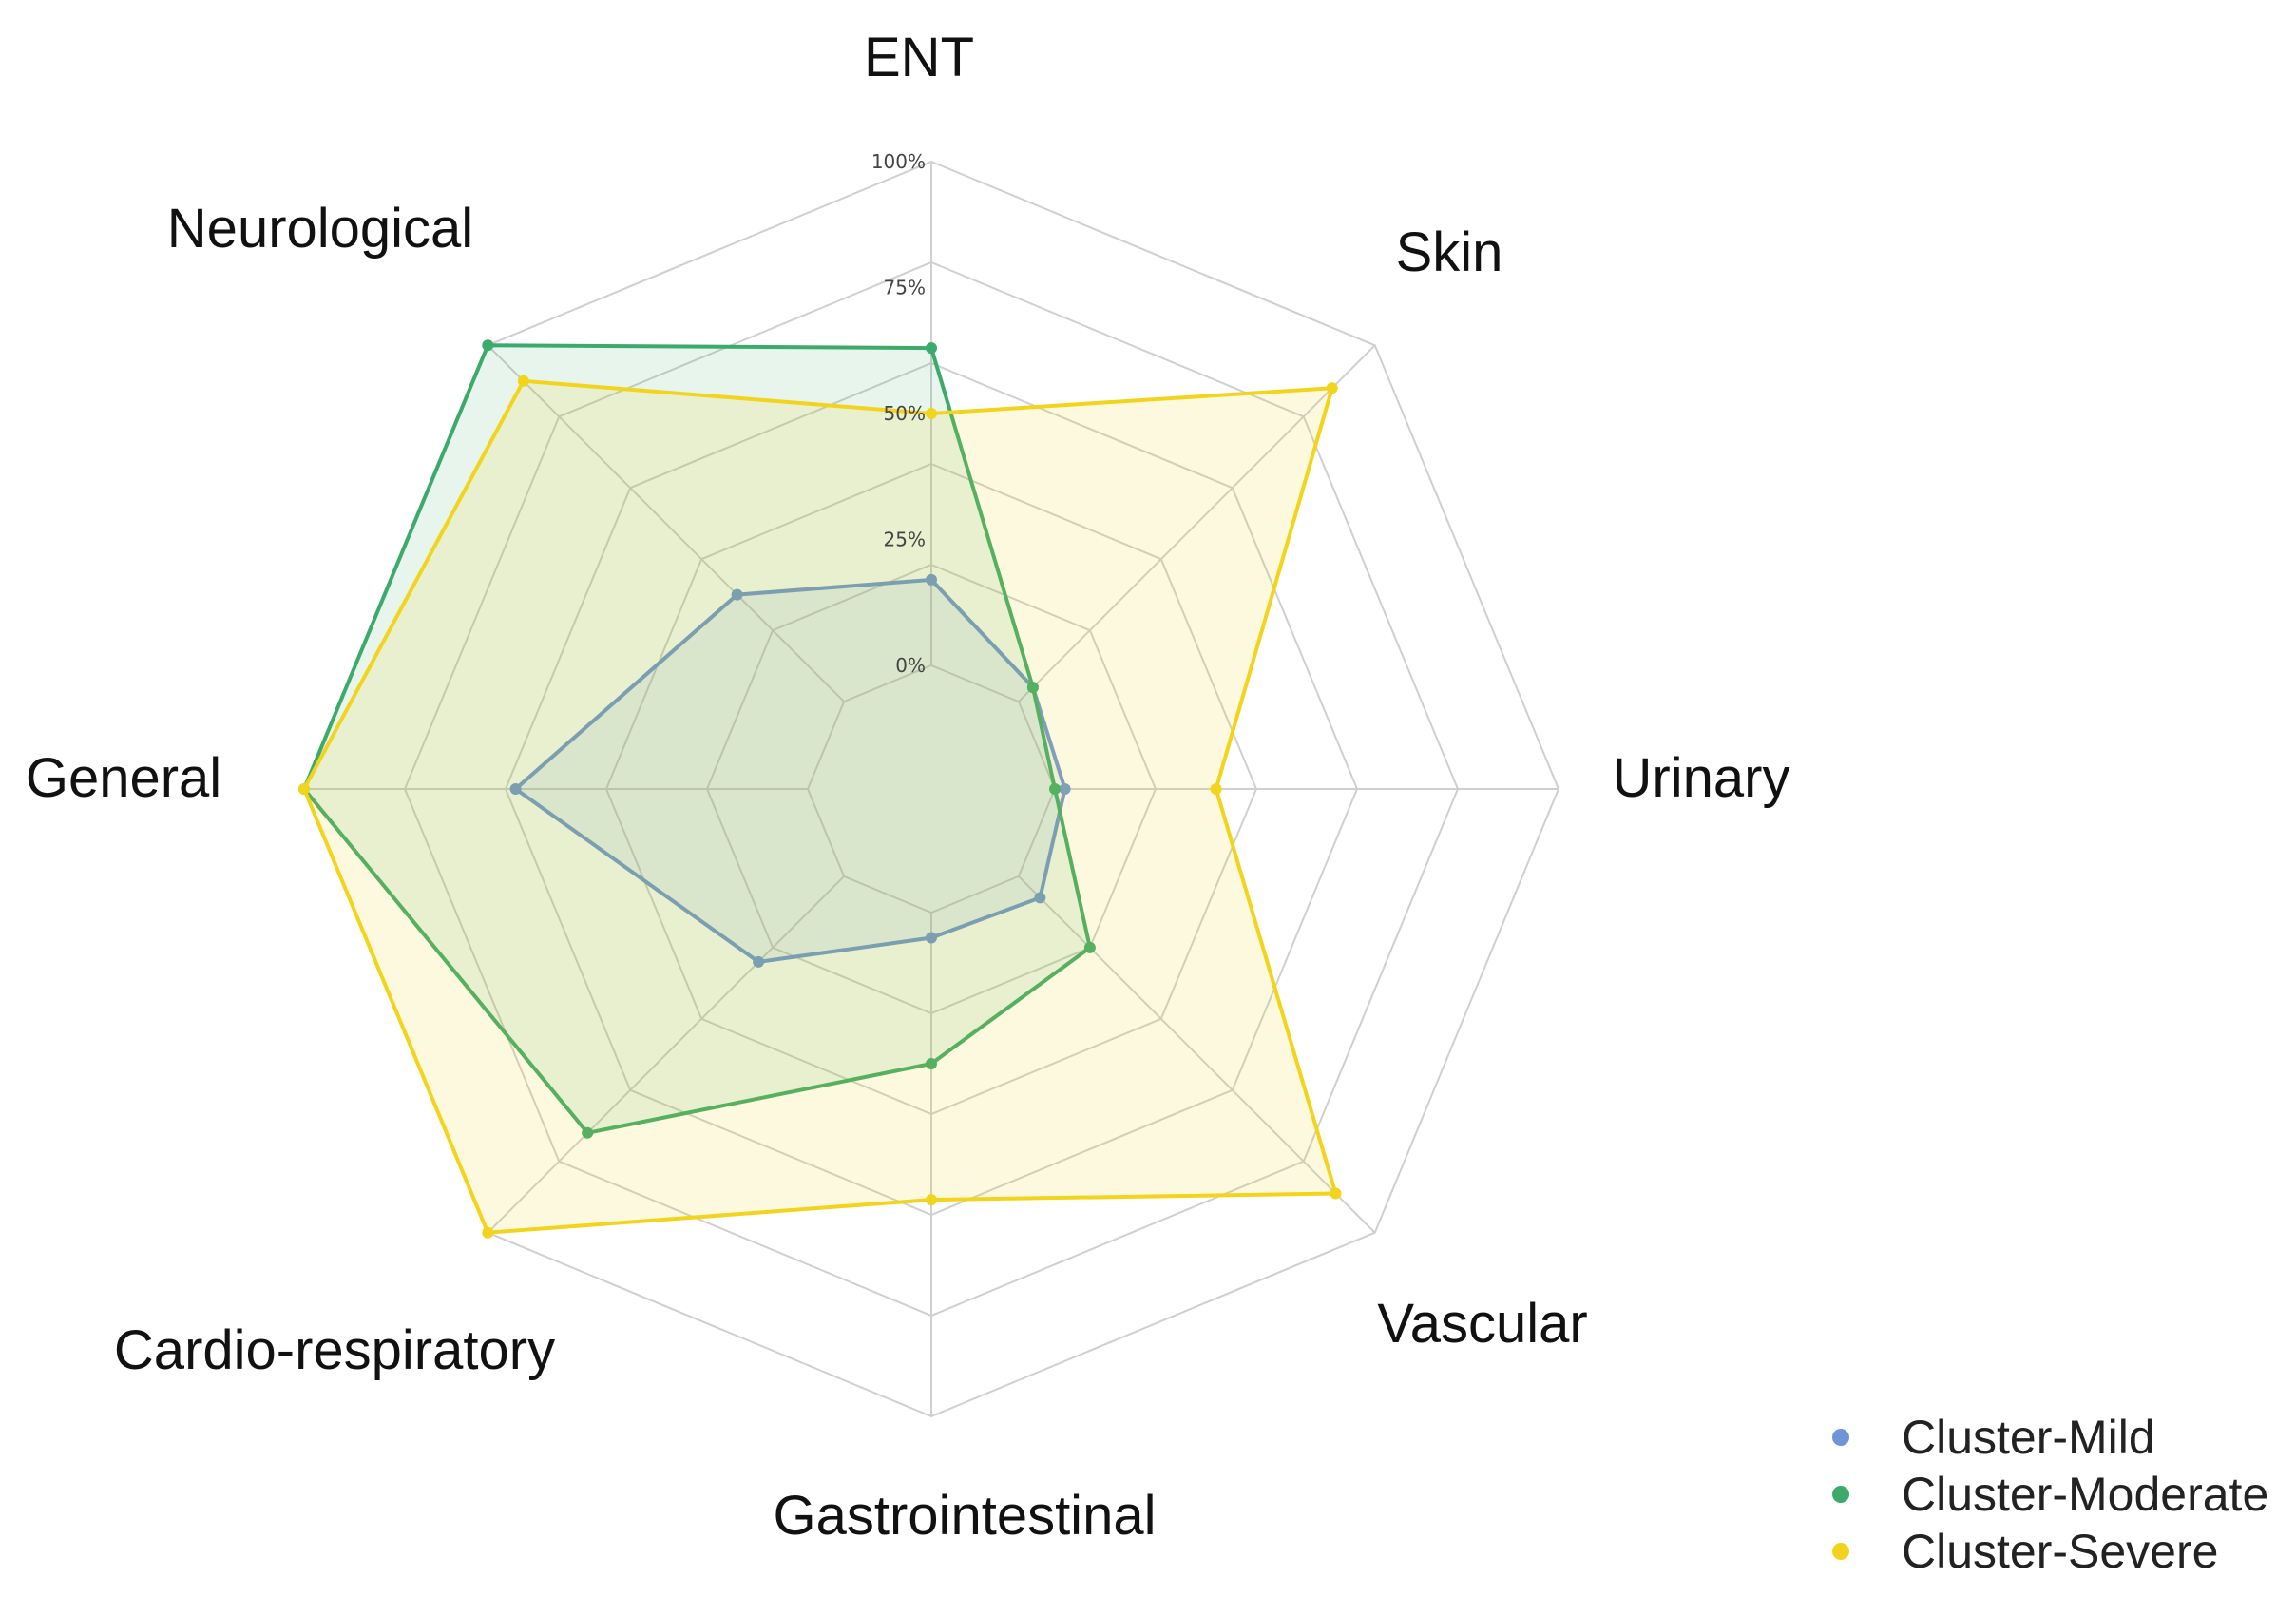 Image resolution: width=2296 pixels, height=1616 pixels. What do you see at coordinates (905, 540) in the screenshot?
I see `tick-label: 25%` at bounding box center [905, 540].